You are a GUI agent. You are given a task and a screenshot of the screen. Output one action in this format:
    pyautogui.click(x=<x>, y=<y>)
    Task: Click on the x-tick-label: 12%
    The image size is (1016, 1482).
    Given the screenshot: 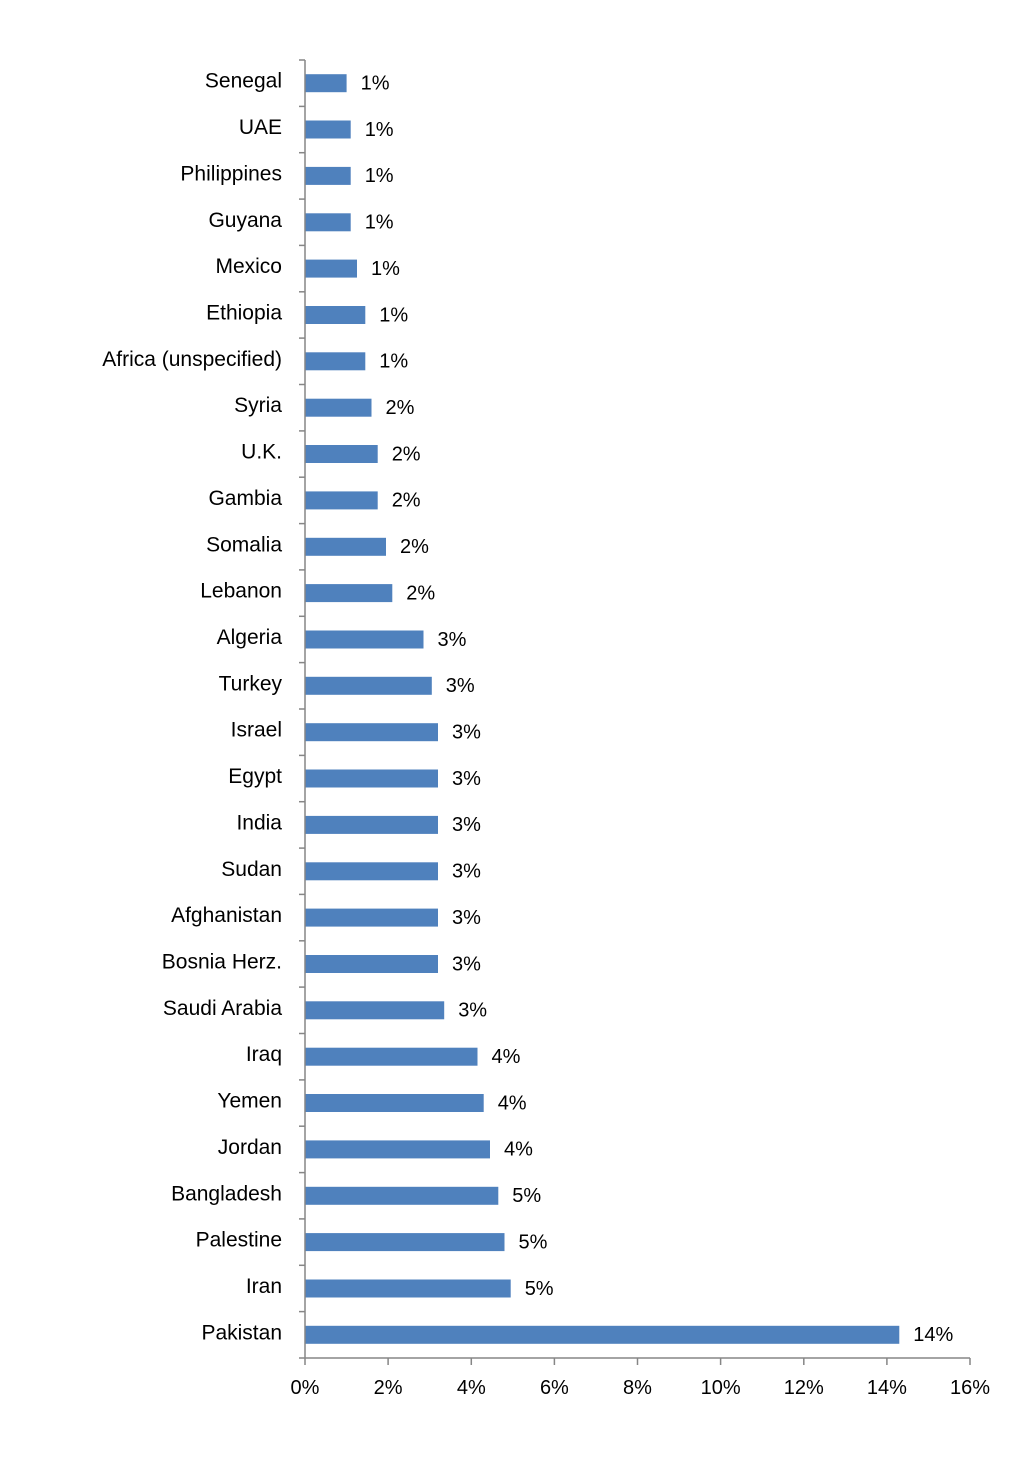 What is the action you would take?
    pyautogui.click(x=804, y=1388)
    